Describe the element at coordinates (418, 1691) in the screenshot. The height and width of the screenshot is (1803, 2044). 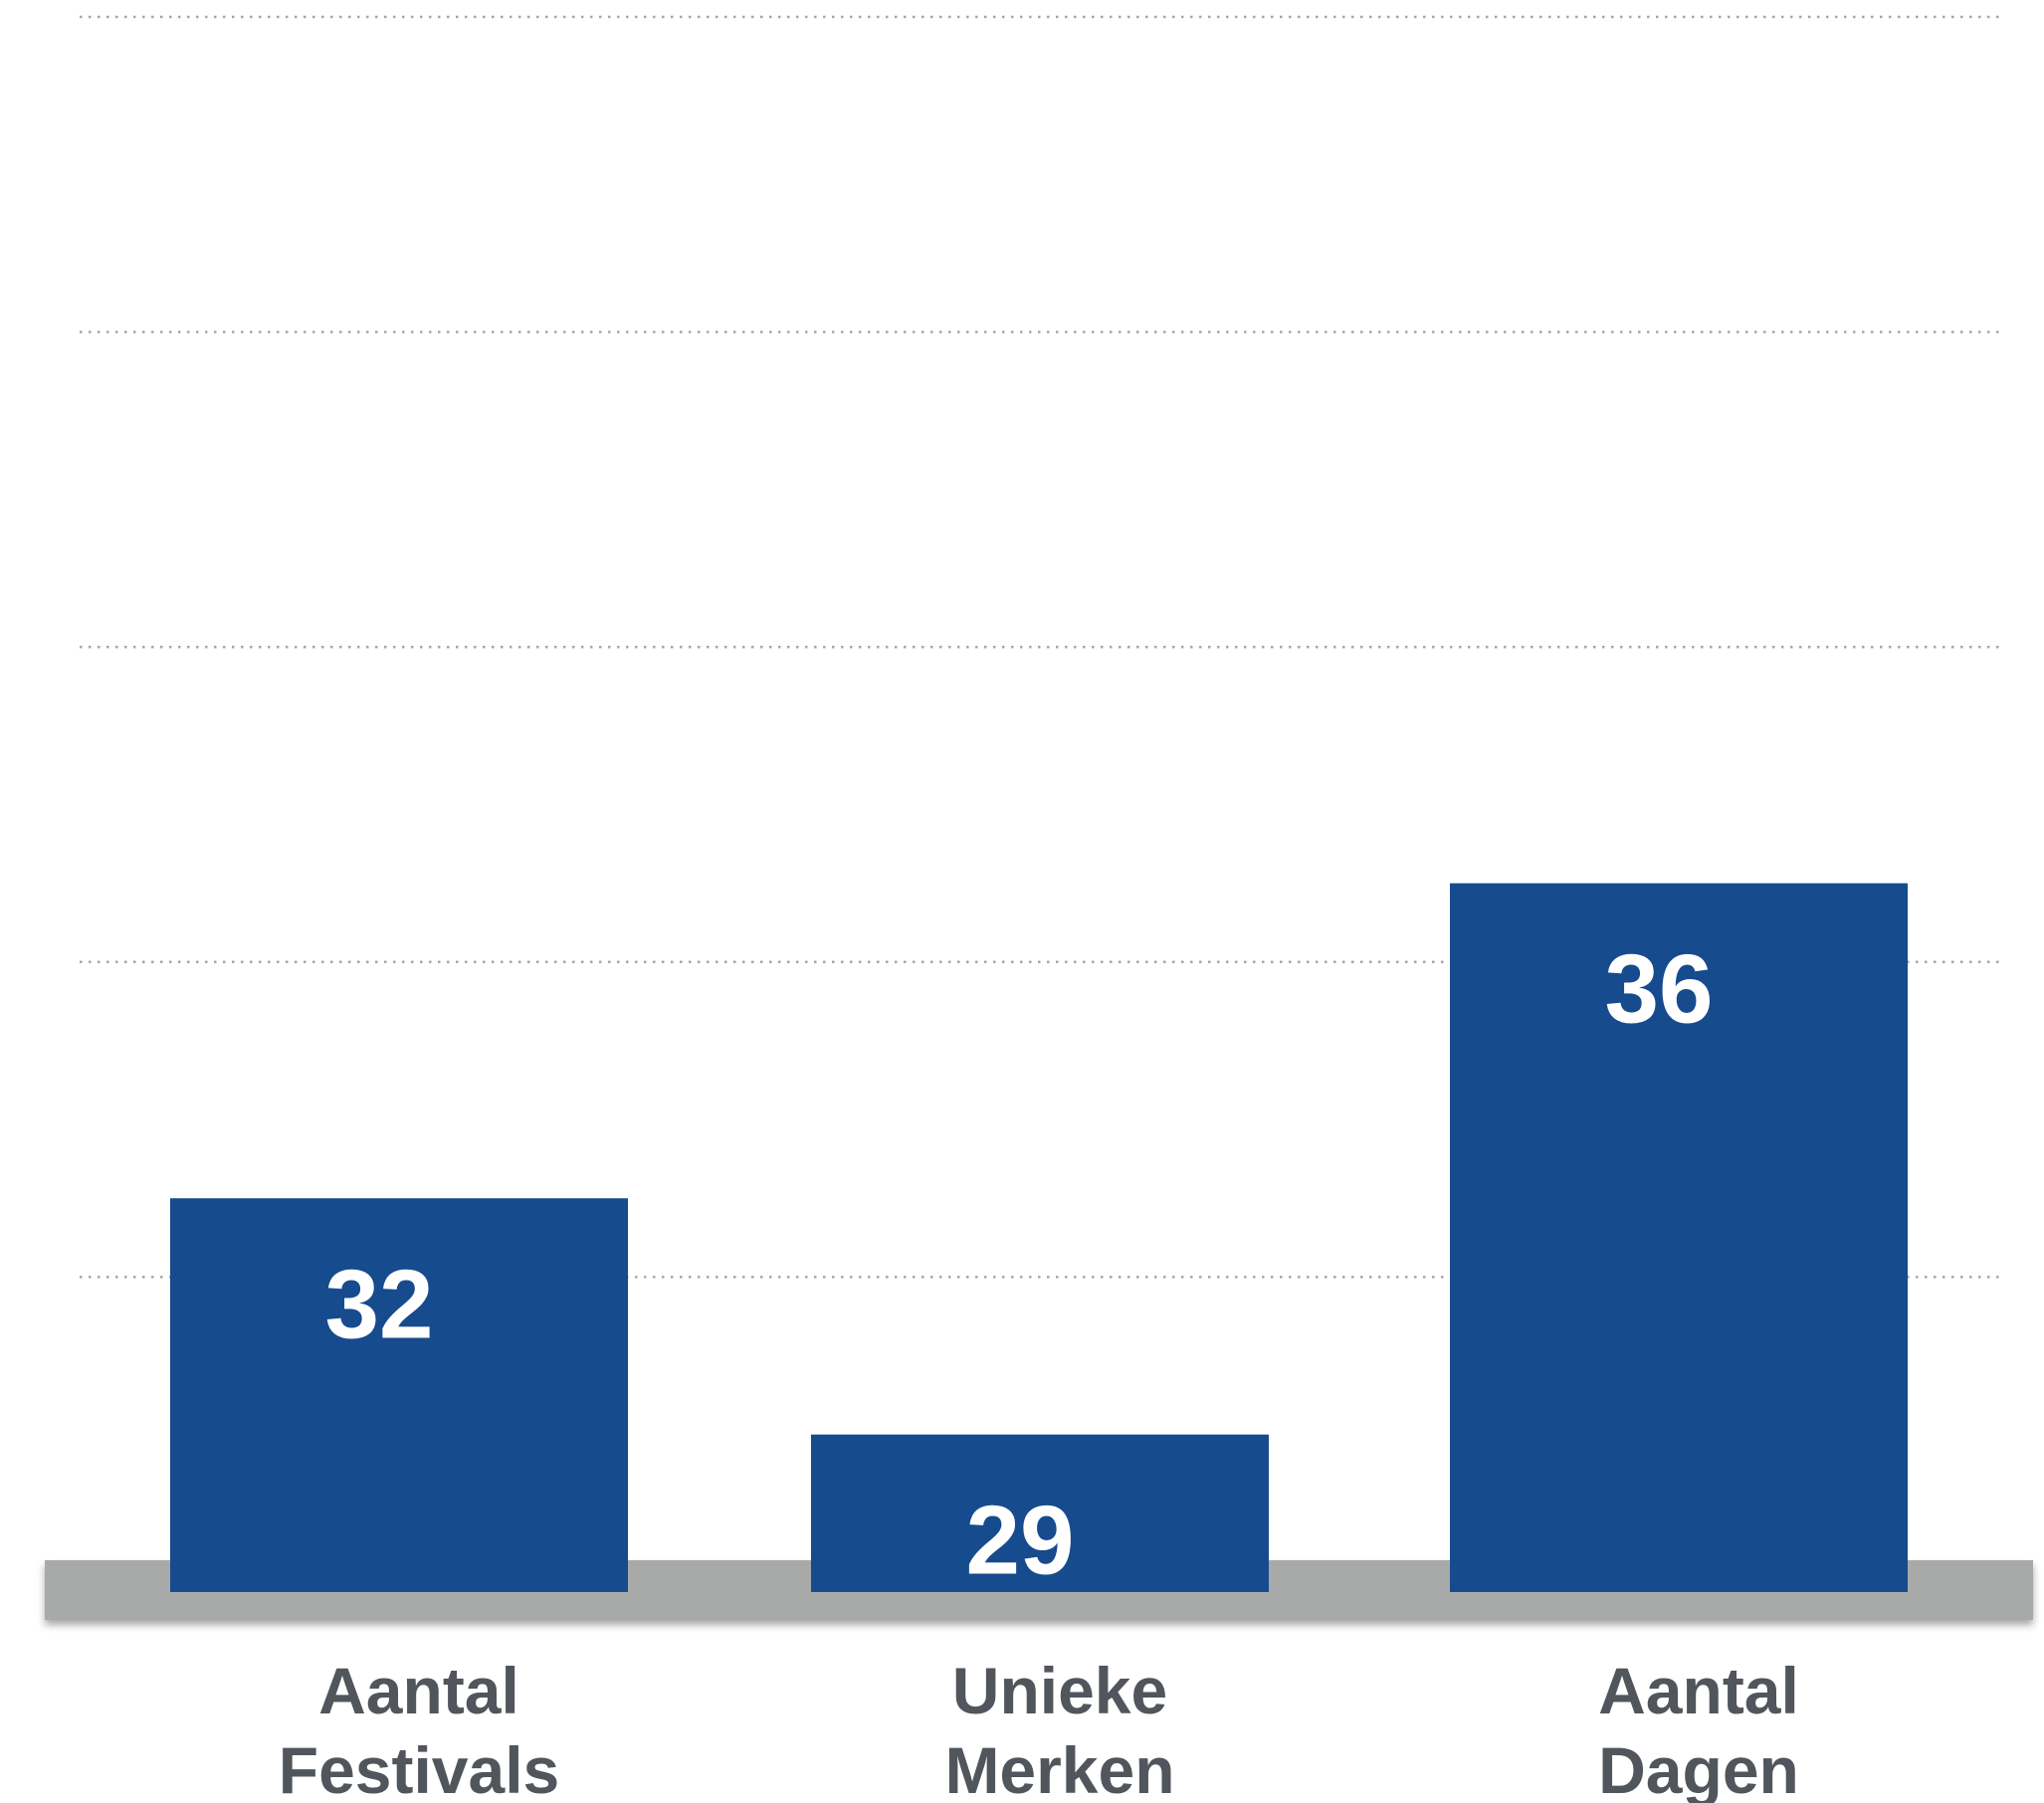
I see `category-label-0-line-0: Aantal` at that location.